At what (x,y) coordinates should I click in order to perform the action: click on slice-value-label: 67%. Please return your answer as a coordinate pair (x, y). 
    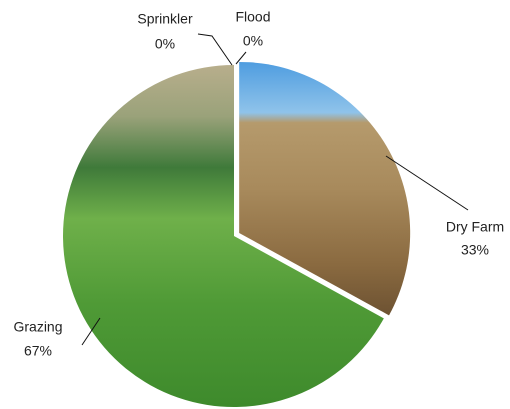
    Looking at the image, I should click on (38, 351).